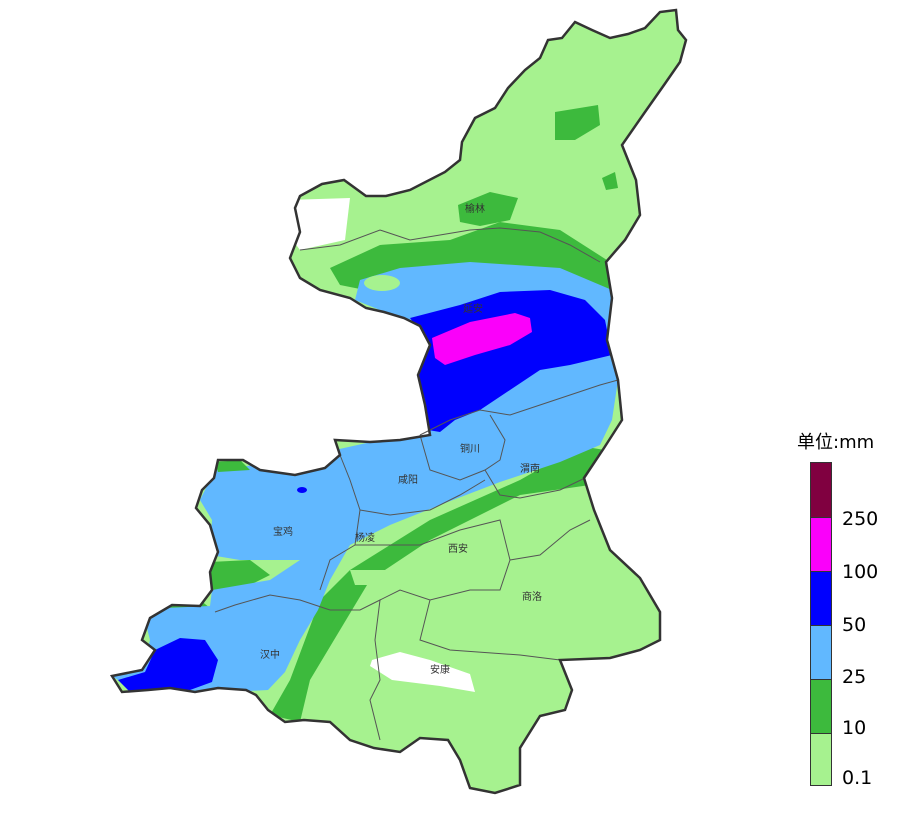  What do you see at coordinates (283, 531) in the screenshot?
I see `city-label-baoji: 宝鸡` at bounding box center [283, 531].